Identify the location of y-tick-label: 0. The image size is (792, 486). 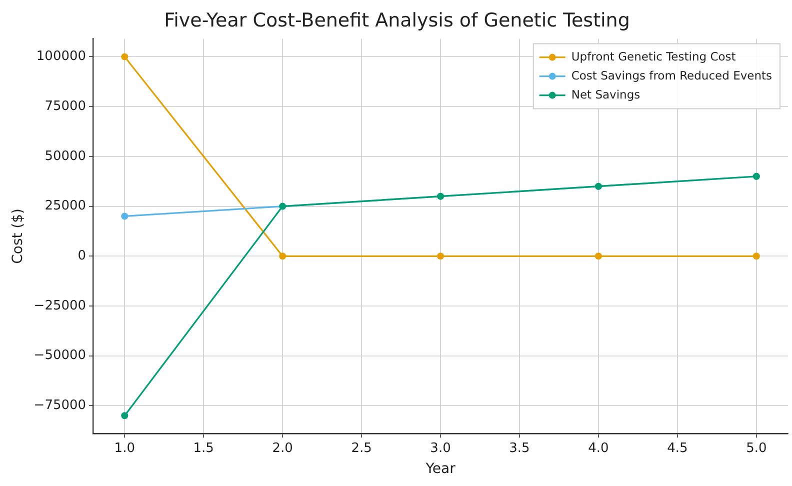
(82, 256).